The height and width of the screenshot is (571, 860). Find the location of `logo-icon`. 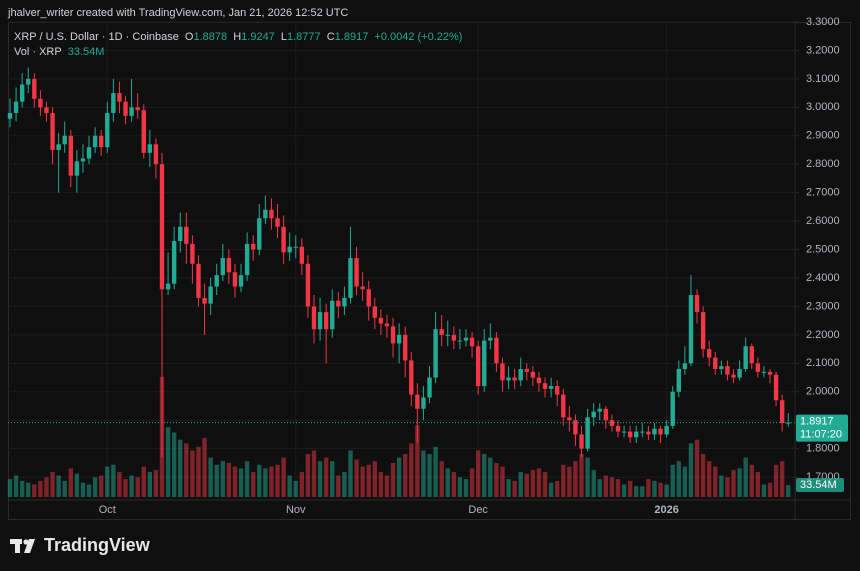

logo-icon is located at coordinates (22, 546).